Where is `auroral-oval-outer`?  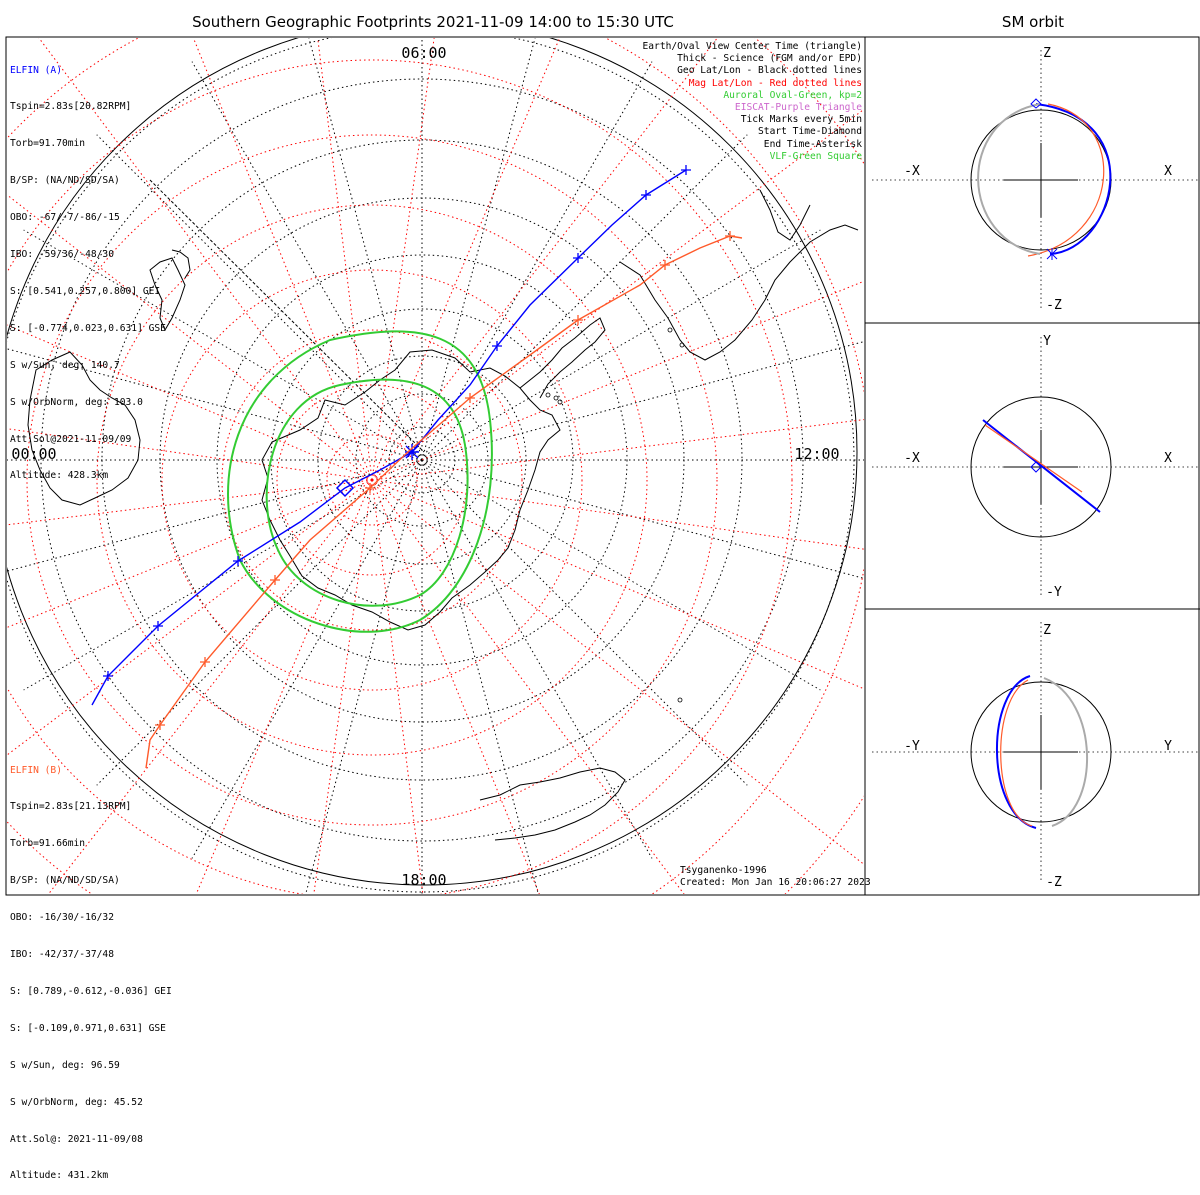 auroral-oval-outer is located at coordinates (360, 481).